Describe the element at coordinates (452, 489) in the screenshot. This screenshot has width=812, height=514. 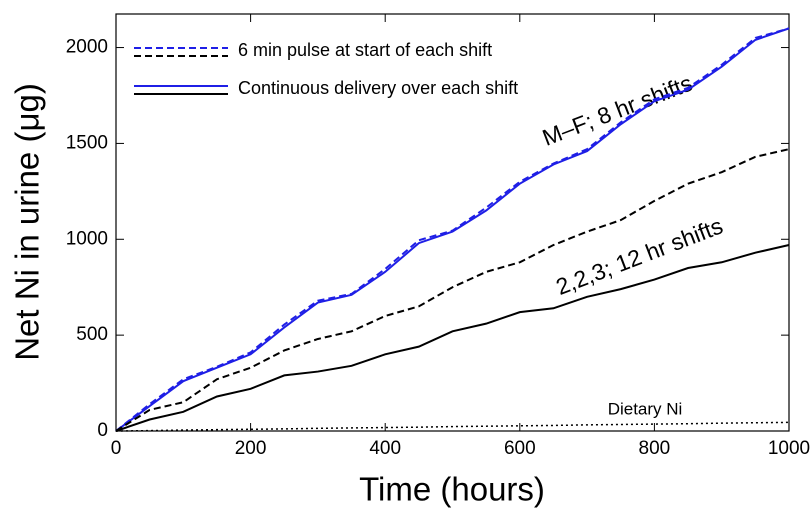
I see `x-axis-label: Time (hours)` at that location.